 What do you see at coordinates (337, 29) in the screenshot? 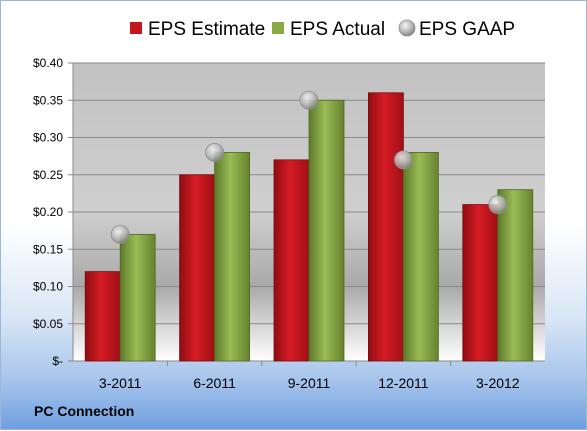
I see `legend-actual-label: EPS Actual` at bounding box center [337, 29].